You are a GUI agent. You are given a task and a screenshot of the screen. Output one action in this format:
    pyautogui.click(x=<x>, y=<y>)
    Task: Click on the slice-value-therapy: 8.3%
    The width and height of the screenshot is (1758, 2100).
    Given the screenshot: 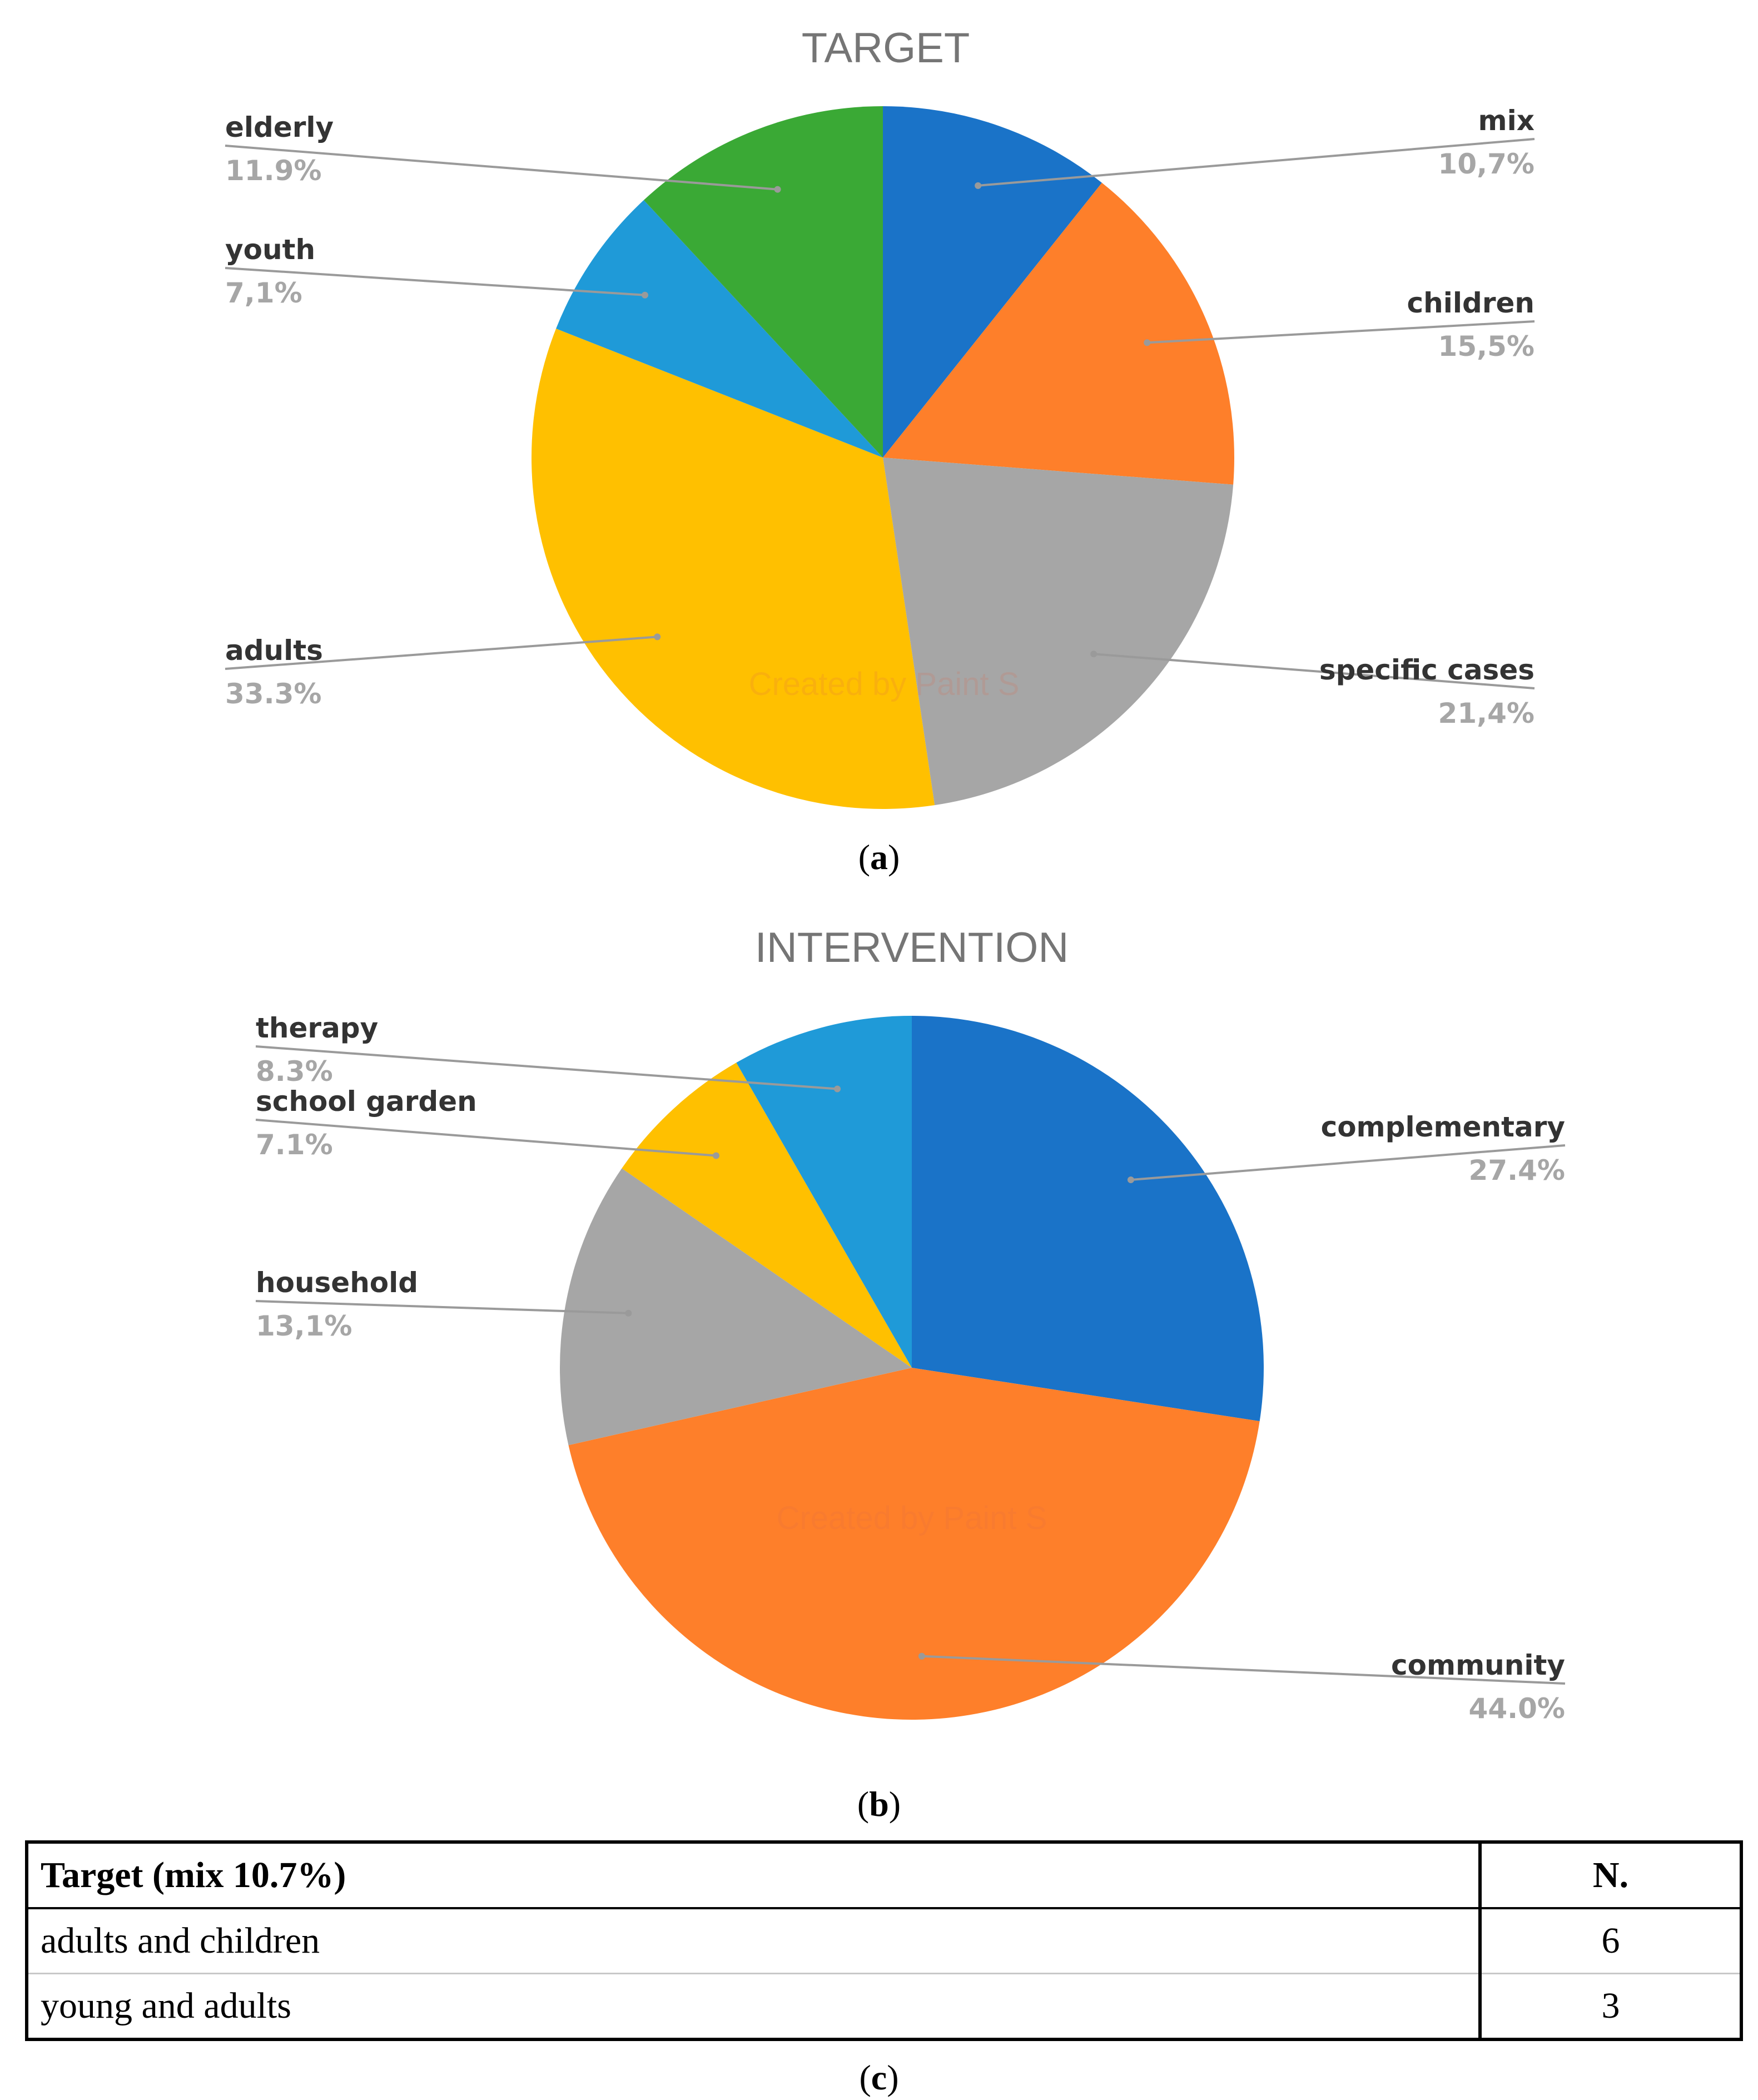 What is the action you would take?
    pyautogui.click(x=294, y=1071)
    